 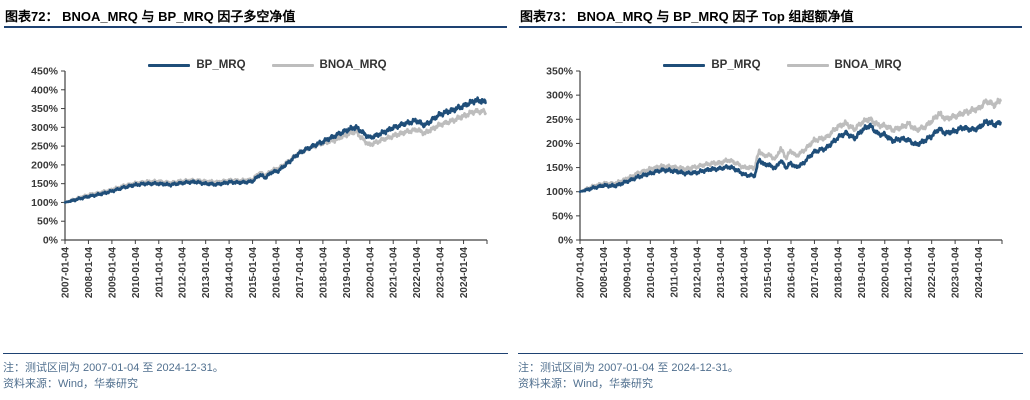 I want to click on figure-73-title: 图表73： BNOA_MRQ 与 BP_MRQ 因子 Top 组超额净值, so click(x=687, y=16).